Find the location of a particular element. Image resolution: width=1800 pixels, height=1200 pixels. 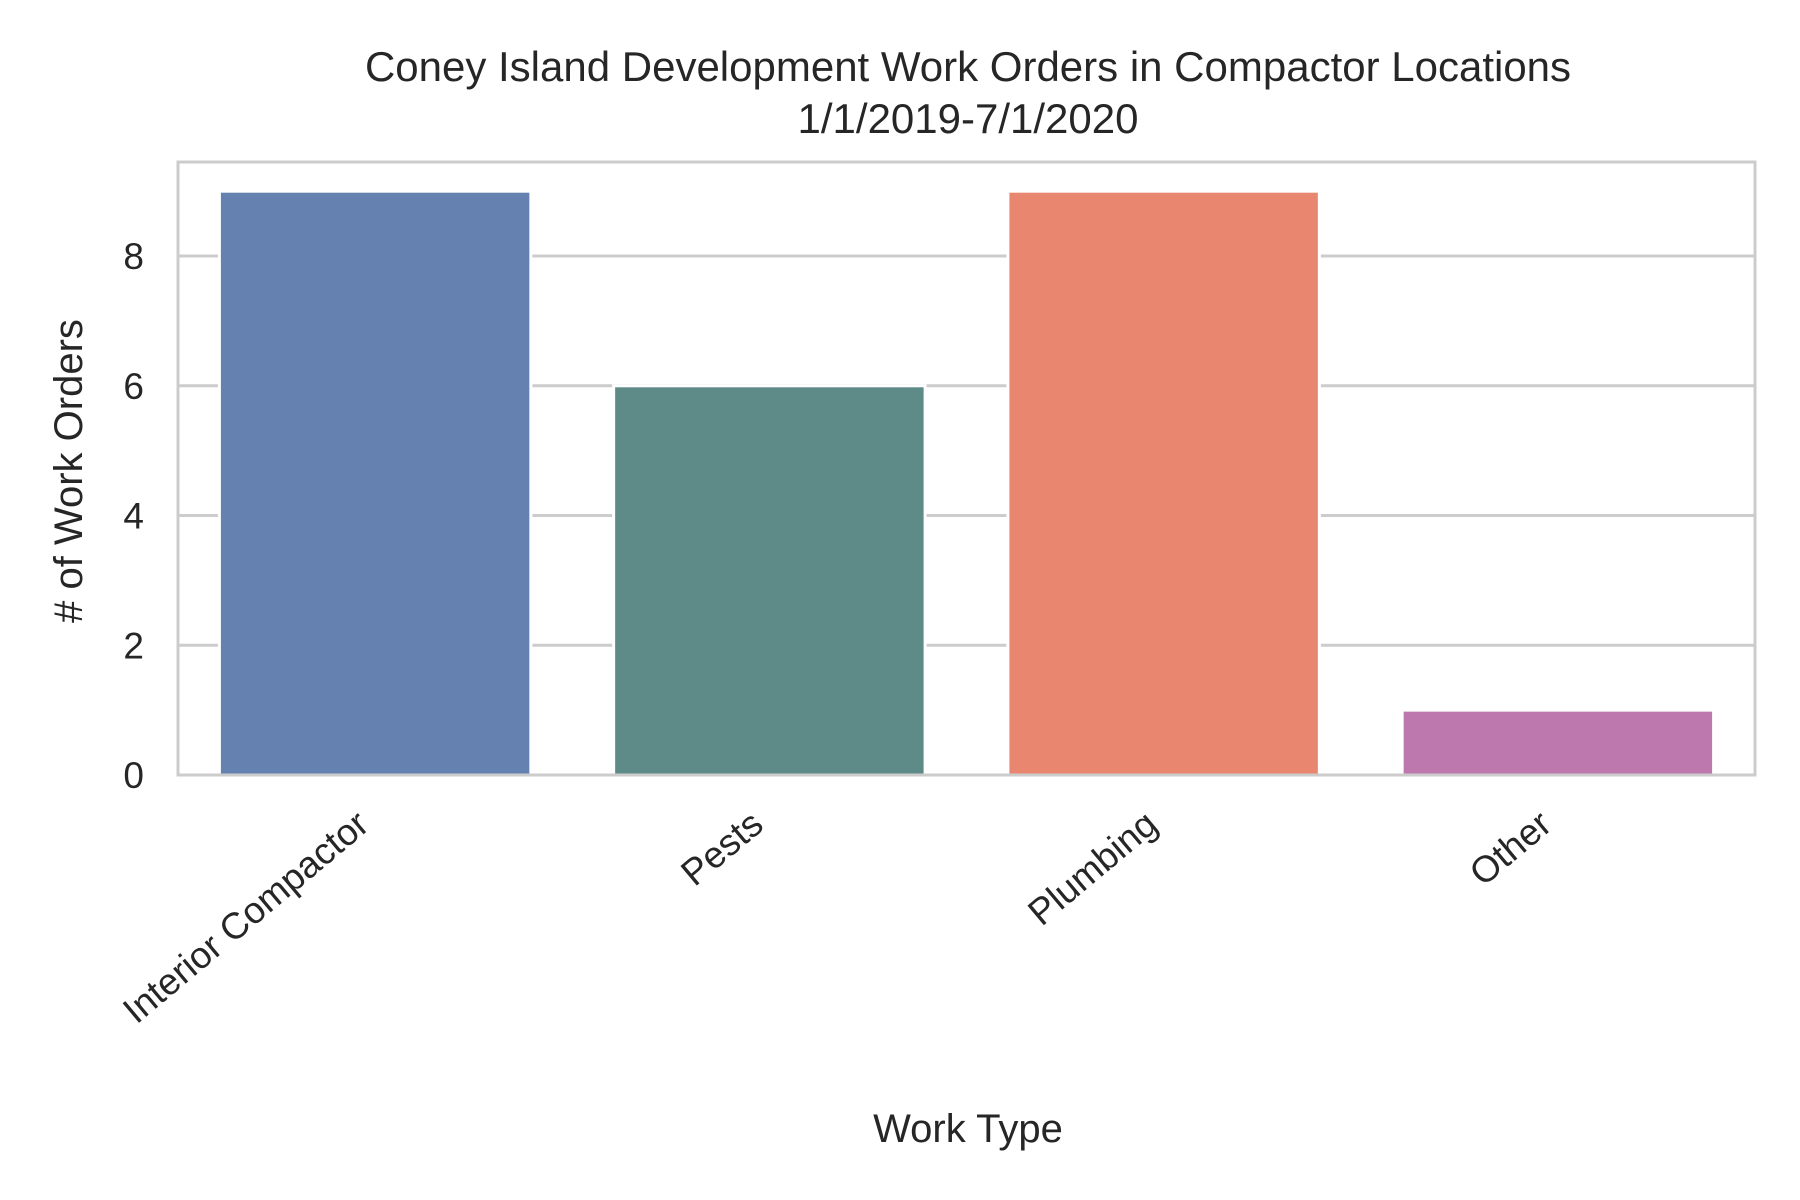

y-tick-label: 2 is located at coordinates (133, 645).